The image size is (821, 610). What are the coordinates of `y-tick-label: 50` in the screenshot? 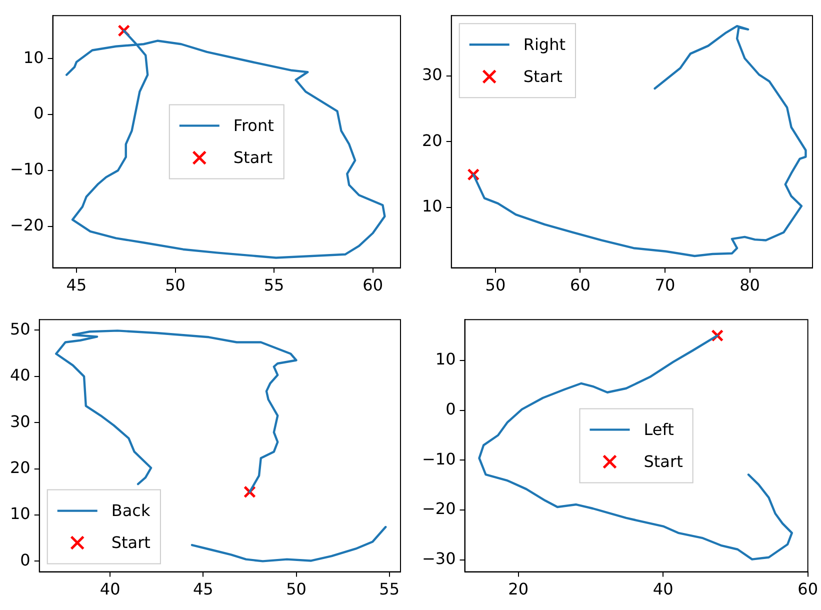 It's located at (20, 328).